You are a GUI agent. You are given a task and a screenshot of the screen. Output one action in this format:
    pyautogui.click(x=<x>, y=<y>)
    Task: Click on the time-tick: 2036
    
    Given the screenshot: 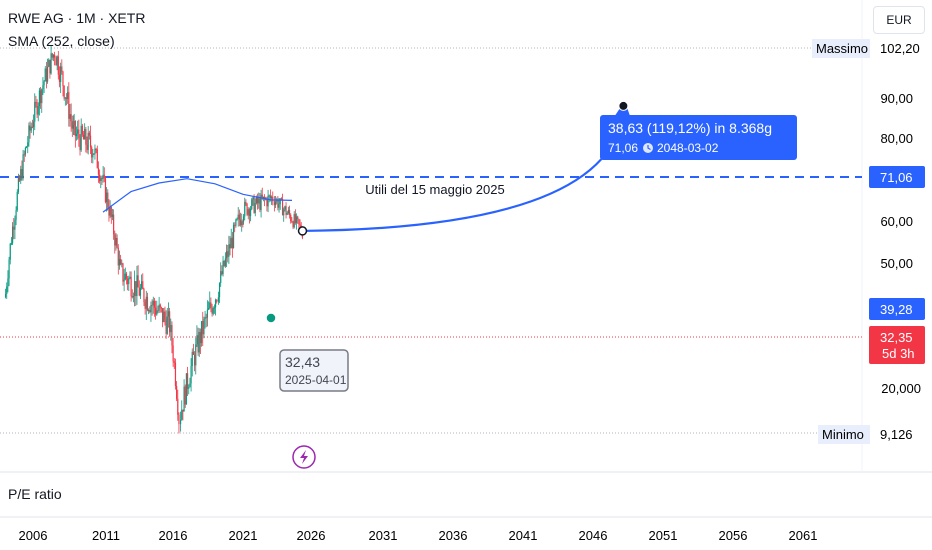 What is the action you would take?
    pyautogui.click(x=453, y=535)
    